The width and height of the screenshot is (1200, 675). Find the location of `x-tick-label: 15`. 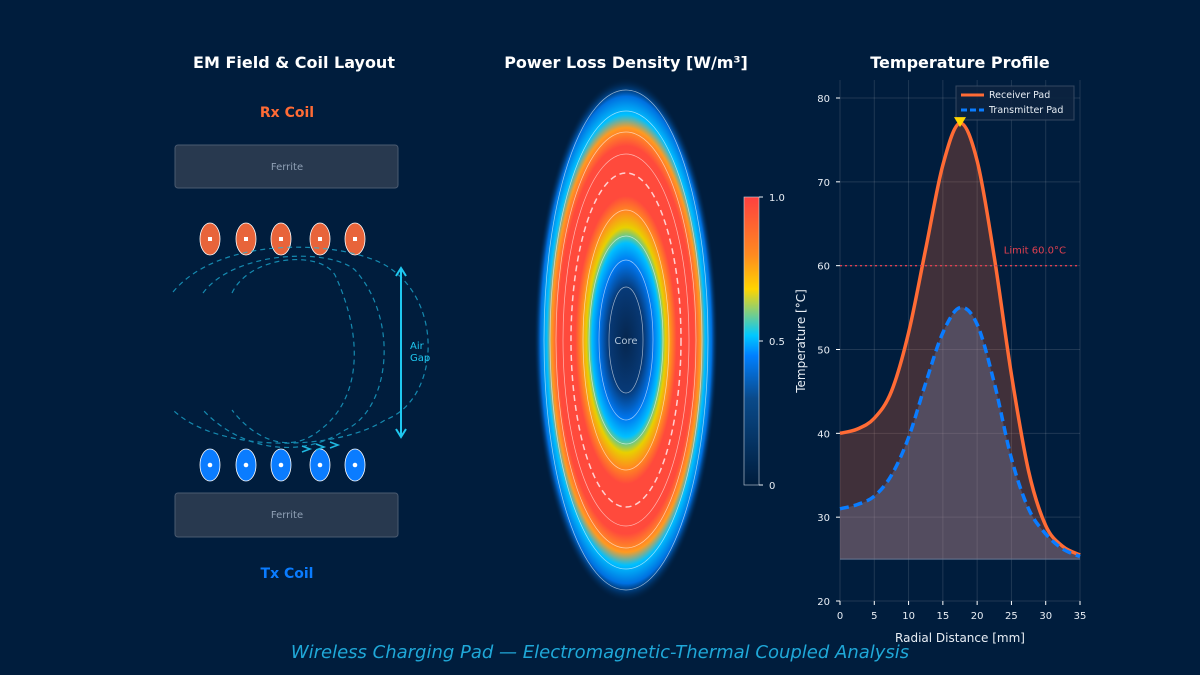

x-tick-label: 15 is located at coordinates (942, 616).